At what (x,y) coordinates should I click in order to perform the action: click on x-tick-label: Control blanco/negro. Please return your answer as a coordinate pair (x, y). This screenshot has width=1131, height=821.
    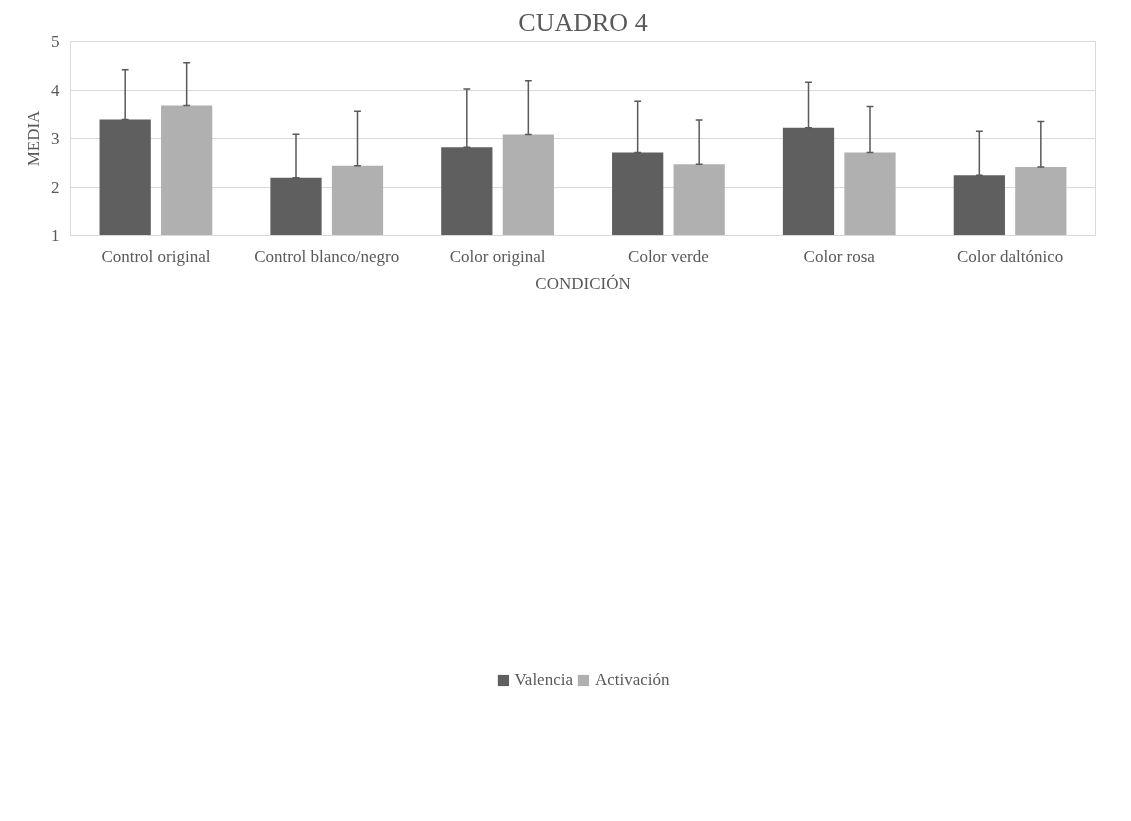
    Looking at the image, I should click on (327, 256).